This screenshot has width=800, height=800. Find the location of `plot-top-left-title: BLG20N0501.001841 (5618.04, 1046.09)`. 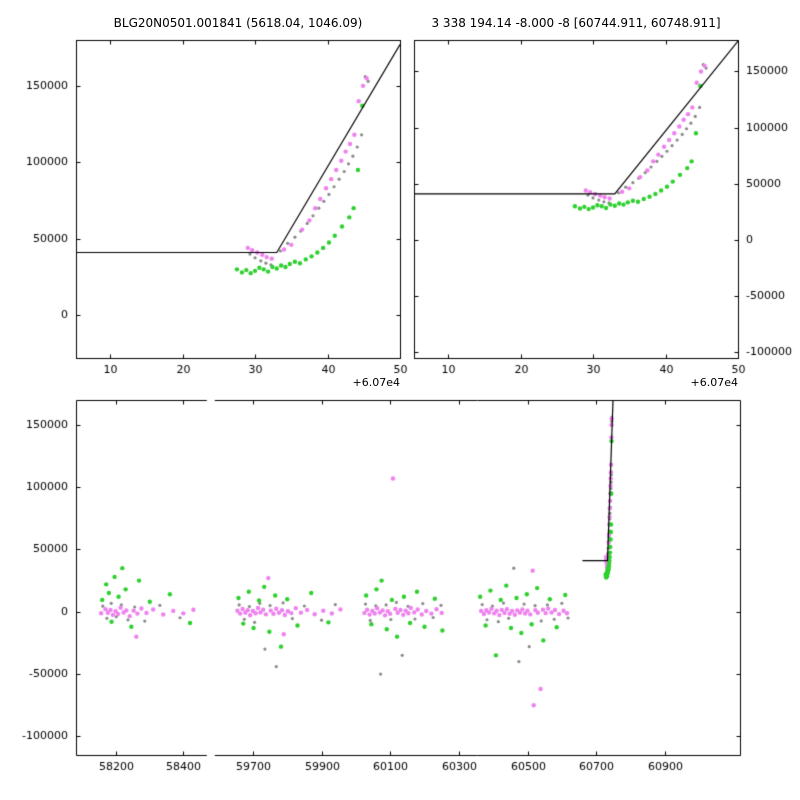

plot-top-left-title: BLG20N0501.001841 (5618.04, 1046.09) is located at coordinates (238, 23).